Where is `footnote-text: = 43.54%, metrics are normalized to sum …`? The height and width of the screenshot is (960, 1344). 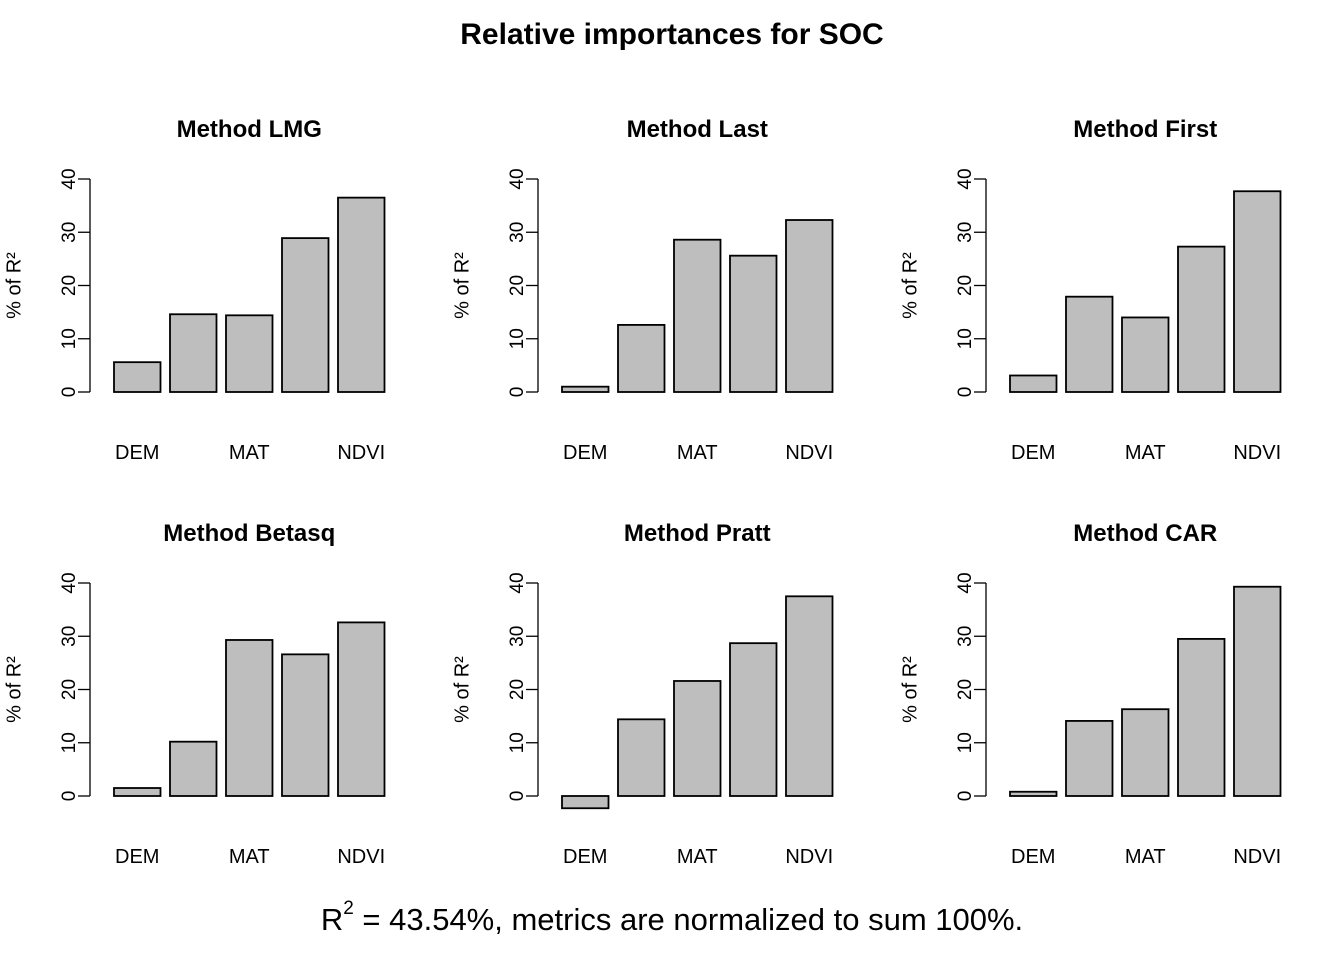 footnote-text: = 43.54%, metrics are normalized to sum … is located at coordinates (688, 919).